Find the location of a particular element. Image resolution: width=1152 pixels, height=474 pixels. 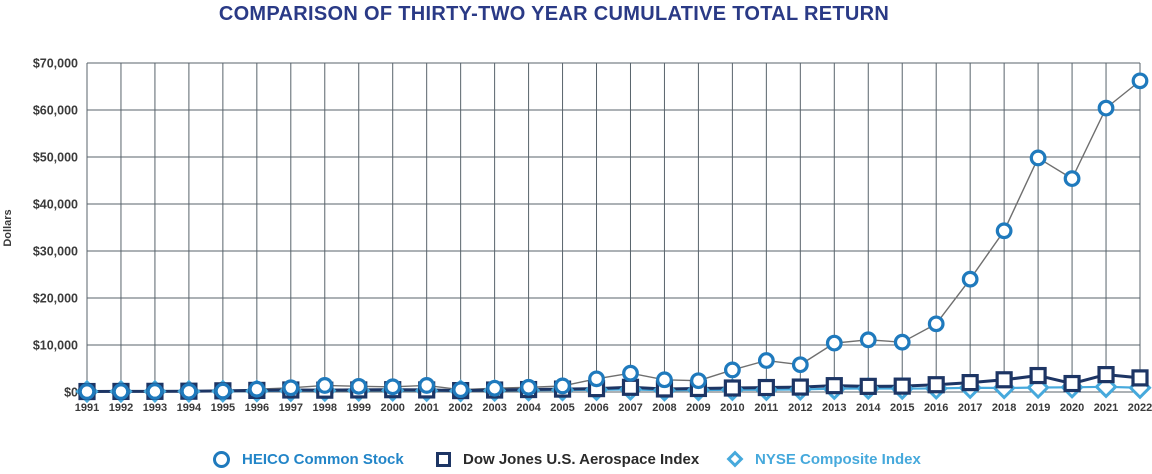

data-point-heico-2010 is located at coordinates (732, 370).